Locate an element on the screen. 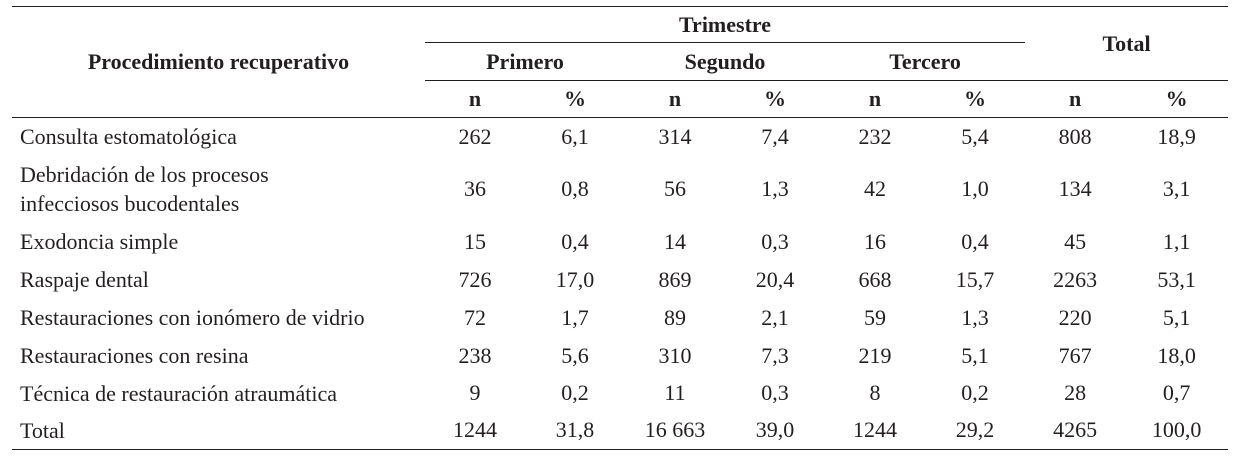  cell: 232 is located at coordinates (875, 136).